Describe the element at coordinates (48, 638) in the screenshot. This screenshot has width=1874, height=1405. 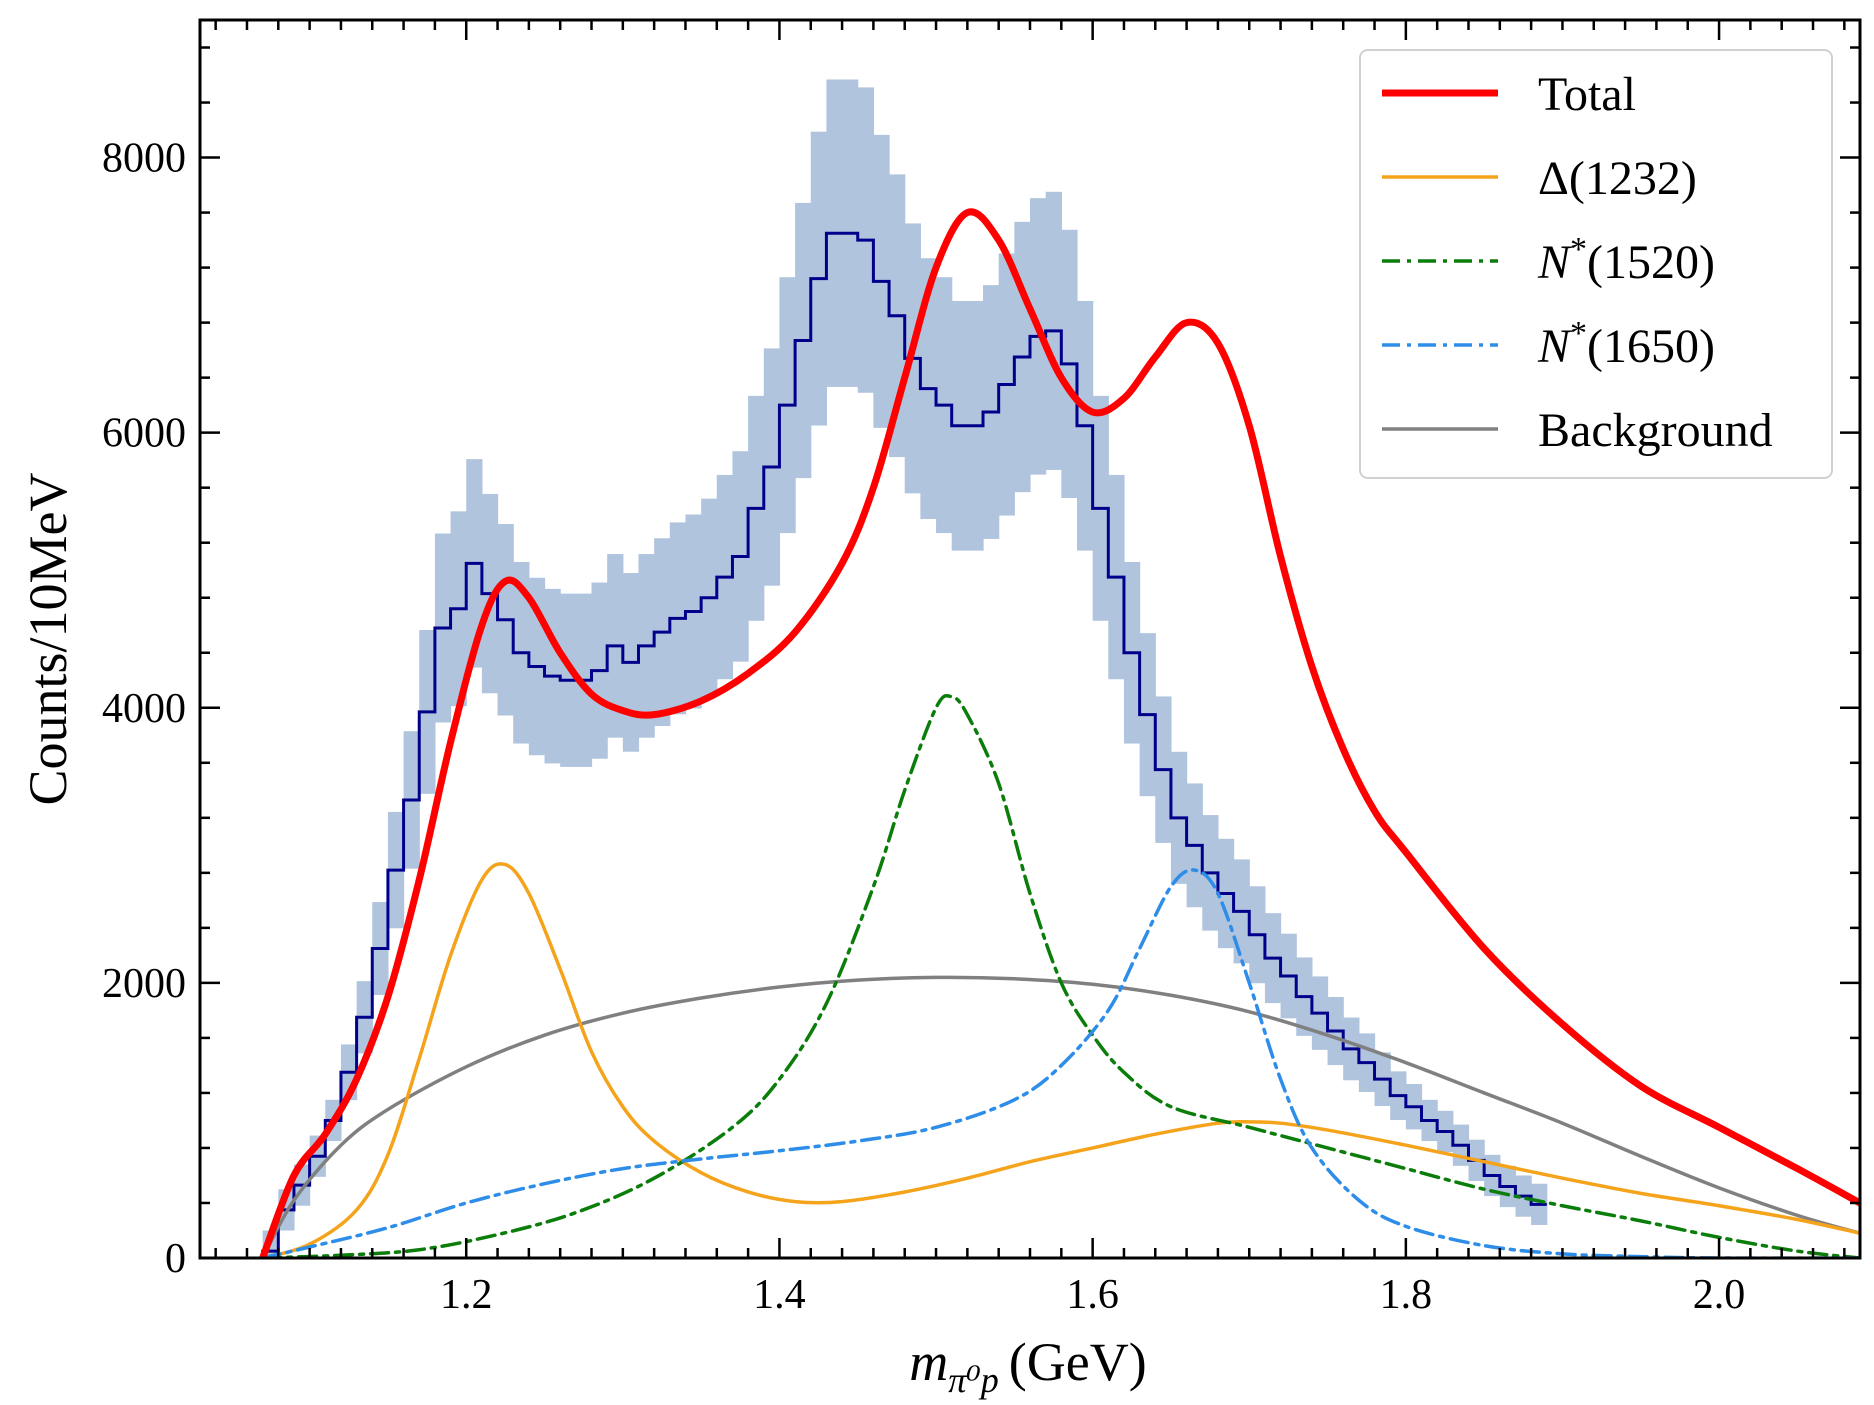
I see `y-axis-title: Counts/10MeV` at that location.